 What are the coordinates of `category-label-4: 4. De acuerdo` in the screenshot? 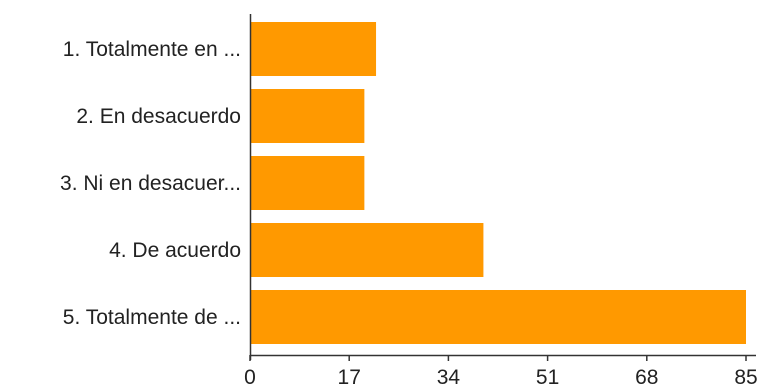 It's located at (175, 250).